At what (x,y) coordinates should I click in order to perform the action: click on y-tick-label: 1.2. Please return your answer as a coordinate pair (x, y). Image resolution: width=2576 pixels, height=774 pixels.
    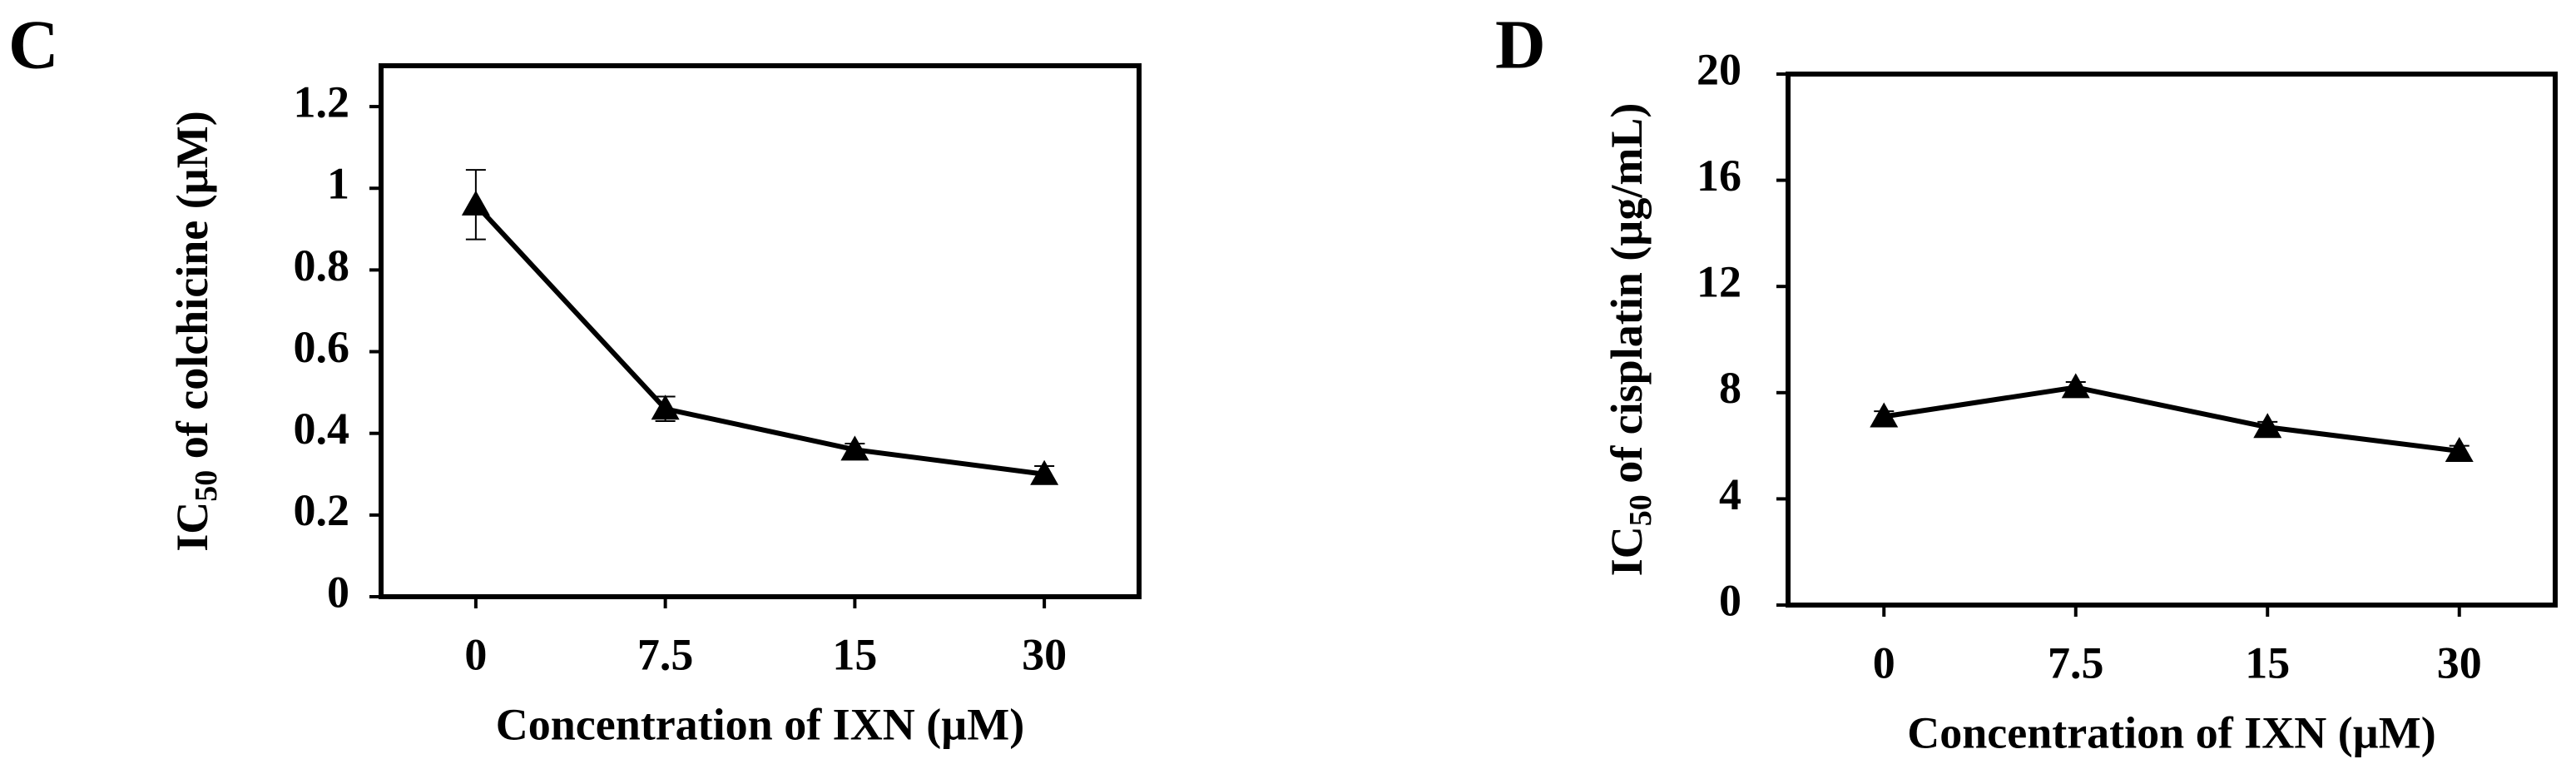
    Looking at the image, I should click on (322, 102).